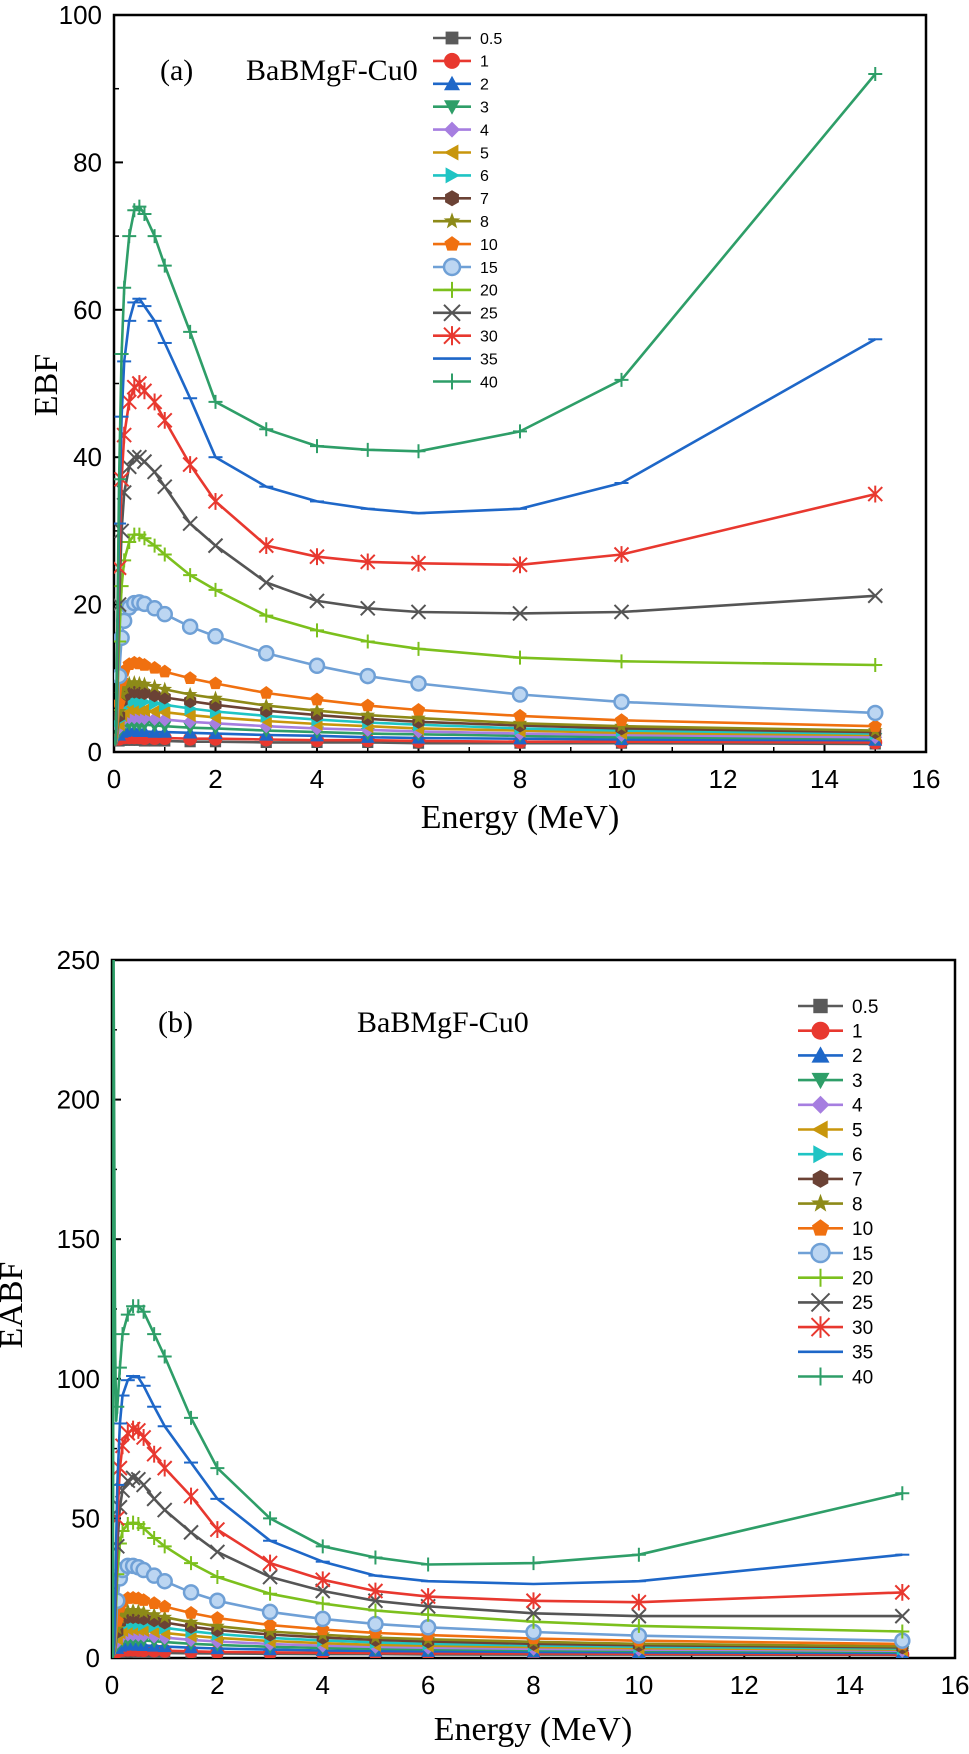 The width and height of the screenshot is (969, 1754). What do you see at coordinates (857, 1081) in the screenshot?
I see `panel-b-legend-label: 3` at bounding box center [857, 1081].